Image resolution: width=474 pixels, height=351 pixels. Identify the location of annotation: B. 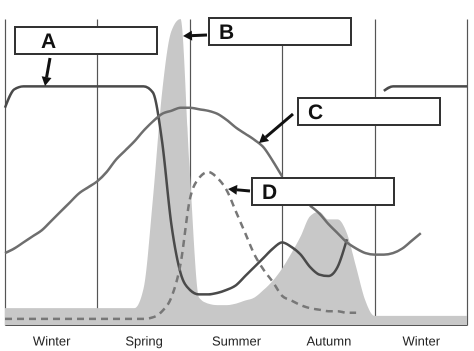
(226, 32).